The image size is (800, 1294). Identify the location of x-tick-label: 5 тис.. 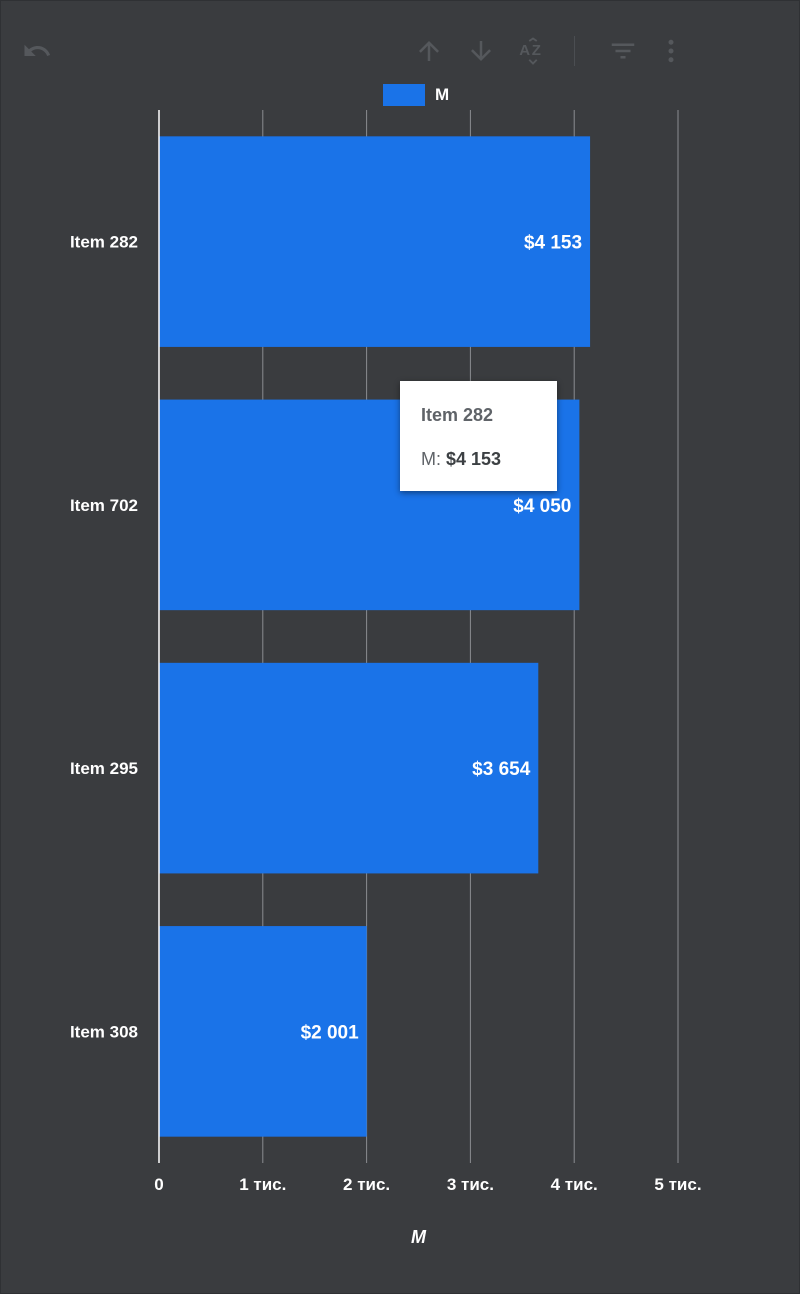
(677, 1184).